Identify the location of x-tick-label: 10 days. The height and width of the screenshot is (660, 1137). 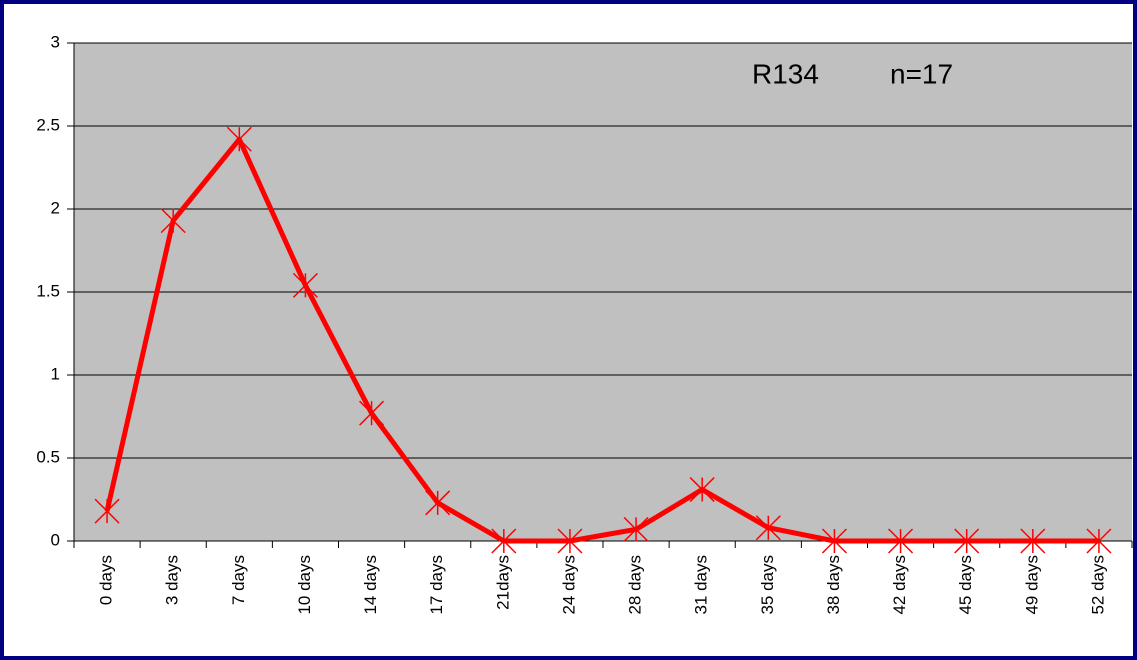
(304, 585).